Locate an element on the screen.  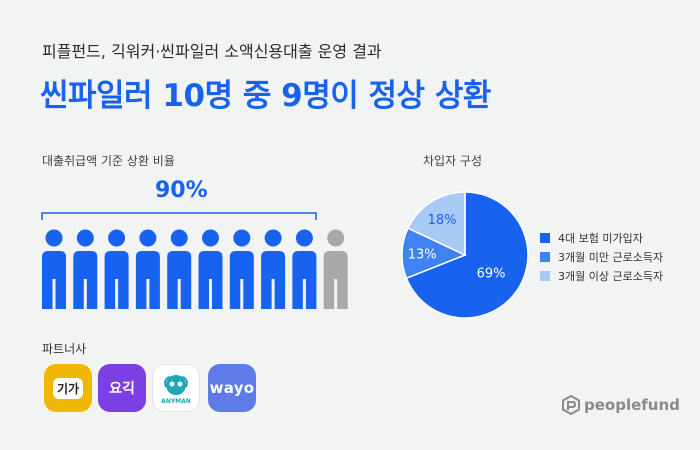
partner-logo-giga-text: 기가 is located at coordinates (68, 388).